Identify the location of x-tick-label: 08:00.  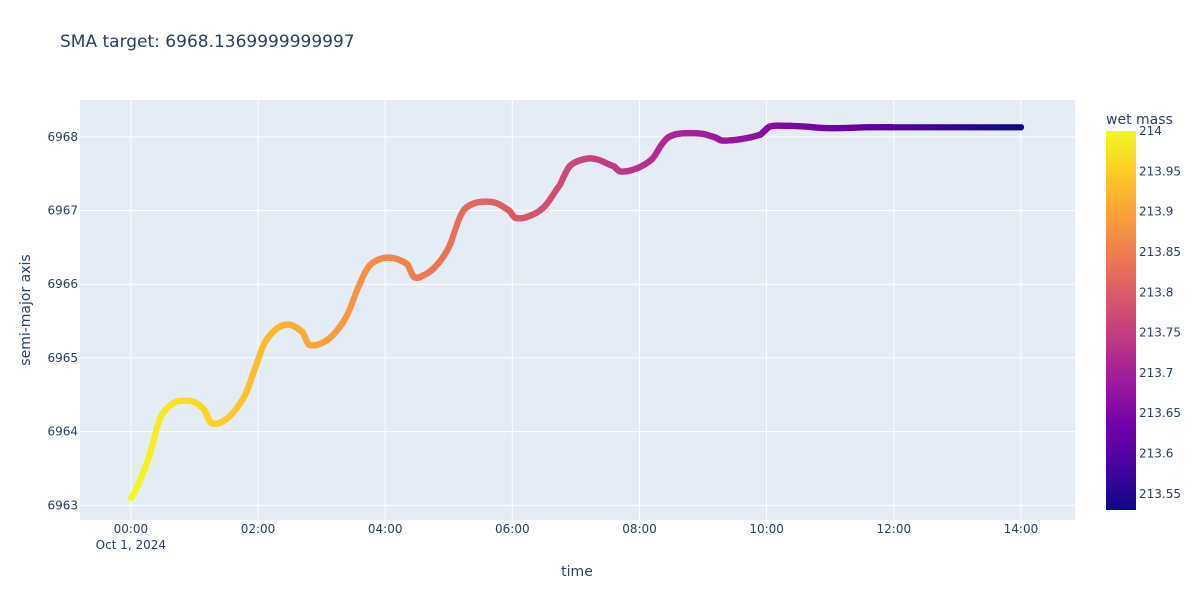
(639, 529).